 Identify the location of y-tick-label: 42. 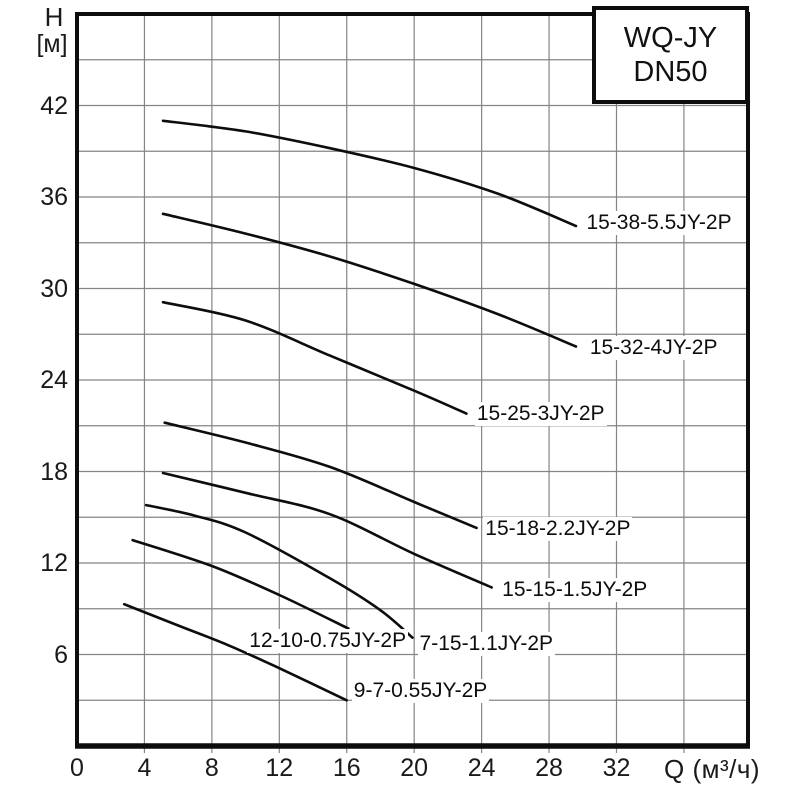
(54, 105).